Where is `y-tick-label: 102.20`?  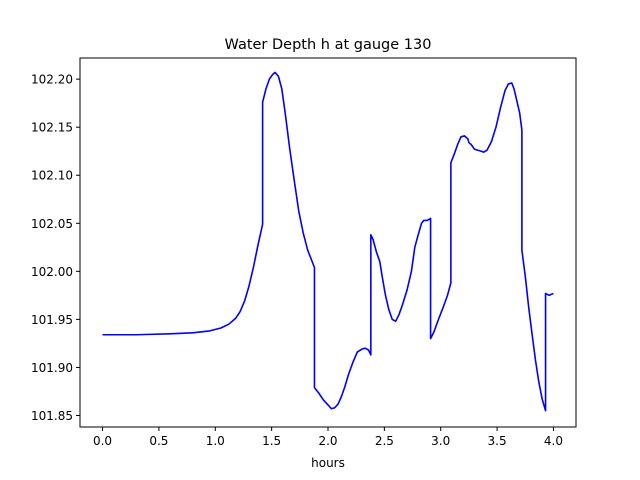
y-tick-label: 102.20 is located at coordinates (52, 80).